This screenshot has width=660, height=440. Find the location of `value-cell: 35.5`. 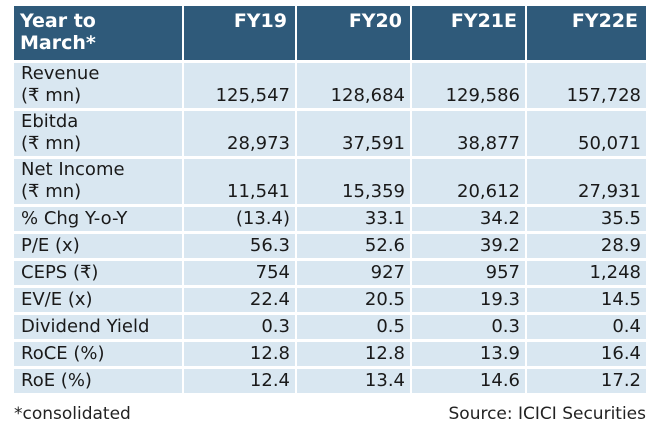

value-cell: 35.5 is located at coordinates (586, 217).